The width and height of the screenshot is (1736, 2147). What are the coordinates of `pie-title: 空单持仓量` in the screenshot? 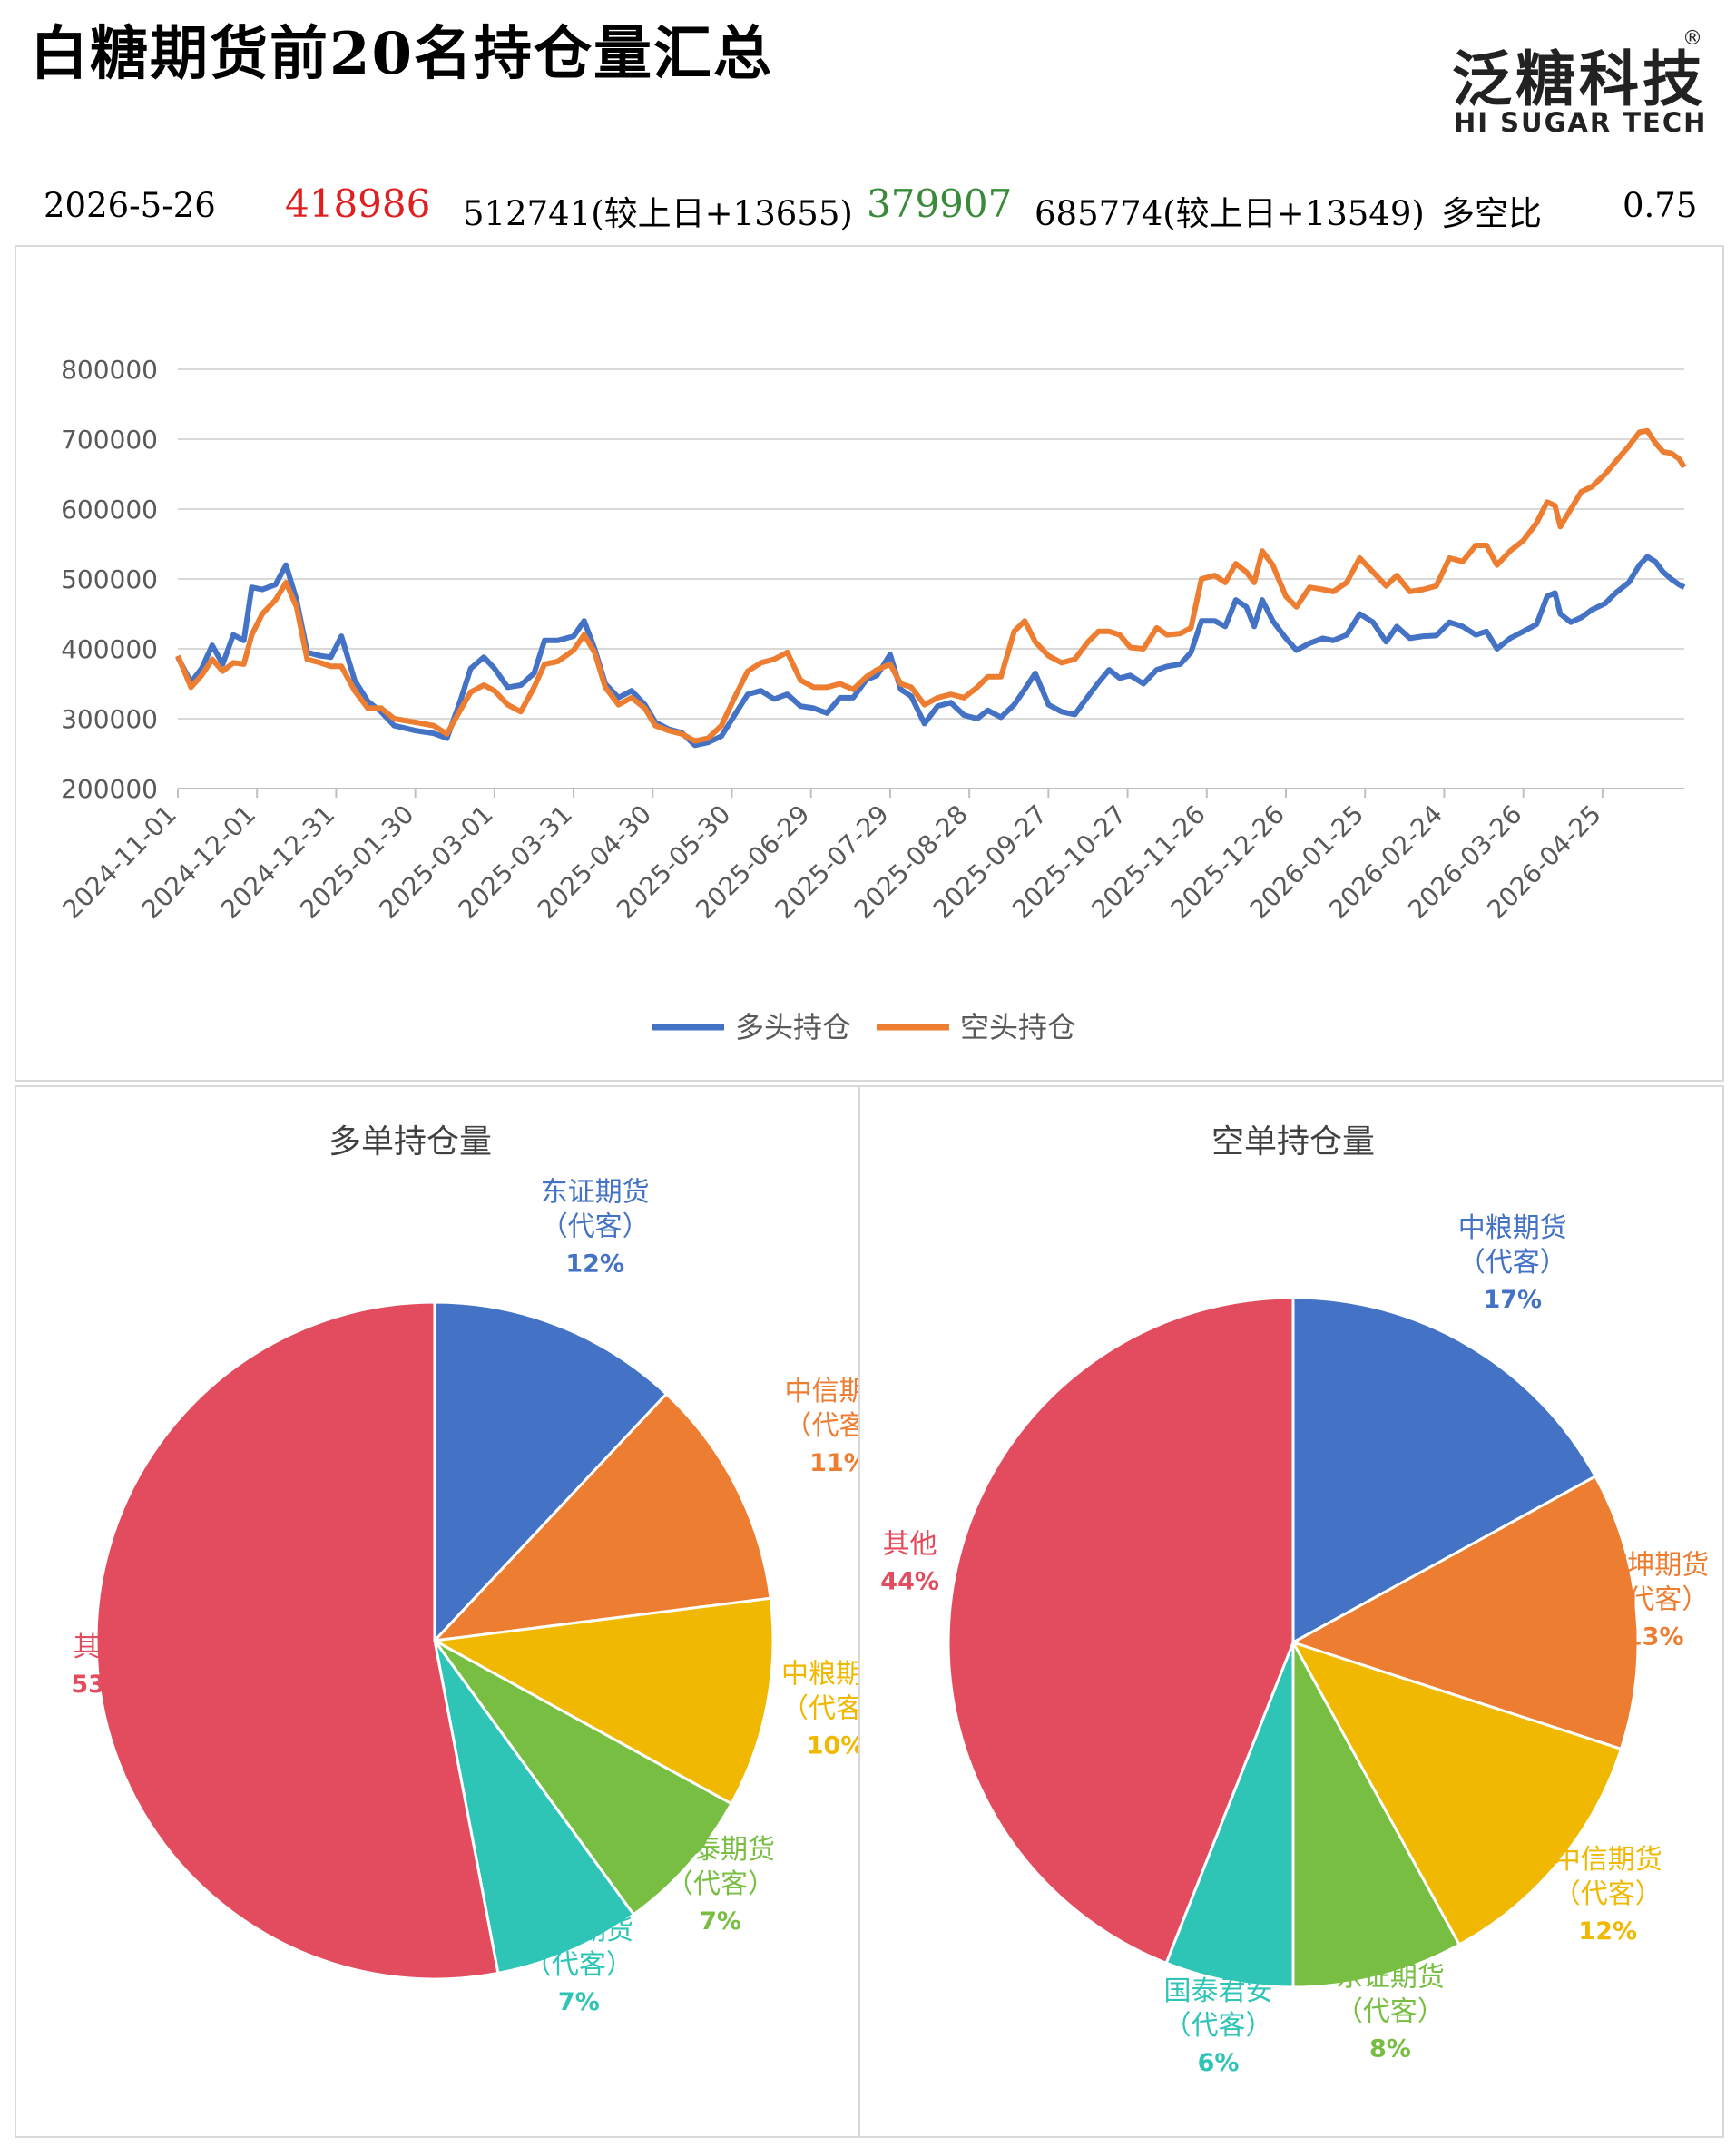 It's located at (1293, 1142).